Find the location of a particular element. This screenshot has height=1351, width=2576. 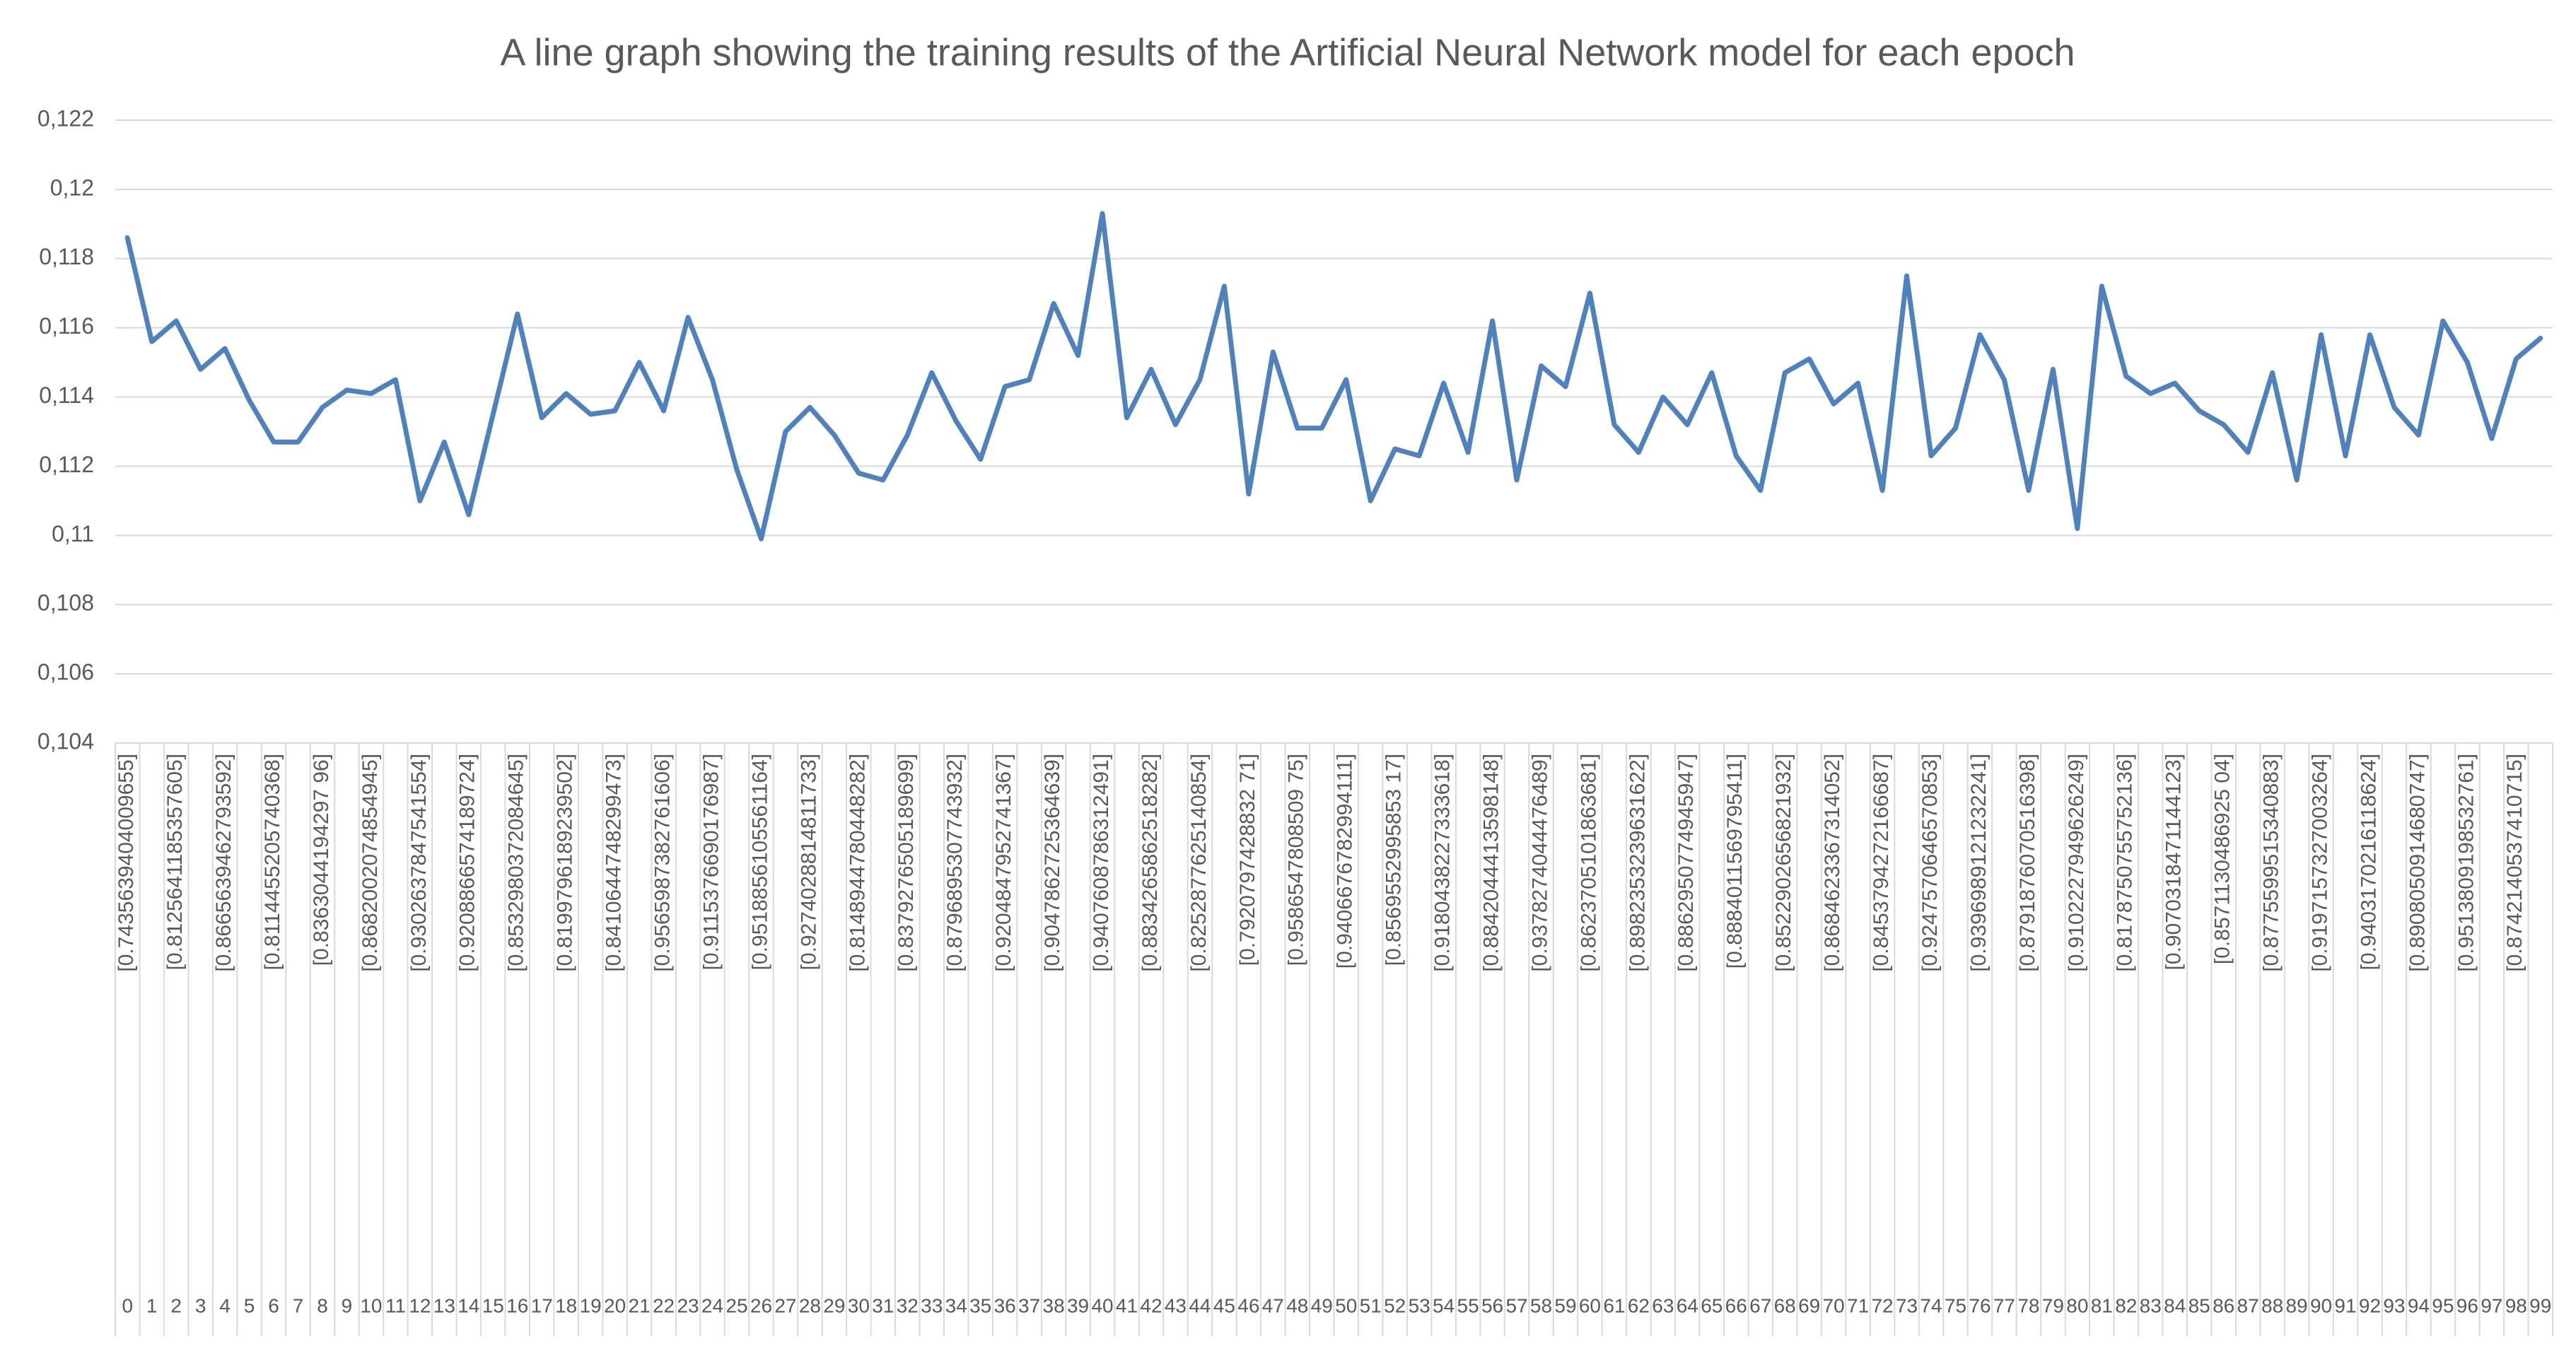

x-tick-label: 34 is located at coordinates (956, 1305).